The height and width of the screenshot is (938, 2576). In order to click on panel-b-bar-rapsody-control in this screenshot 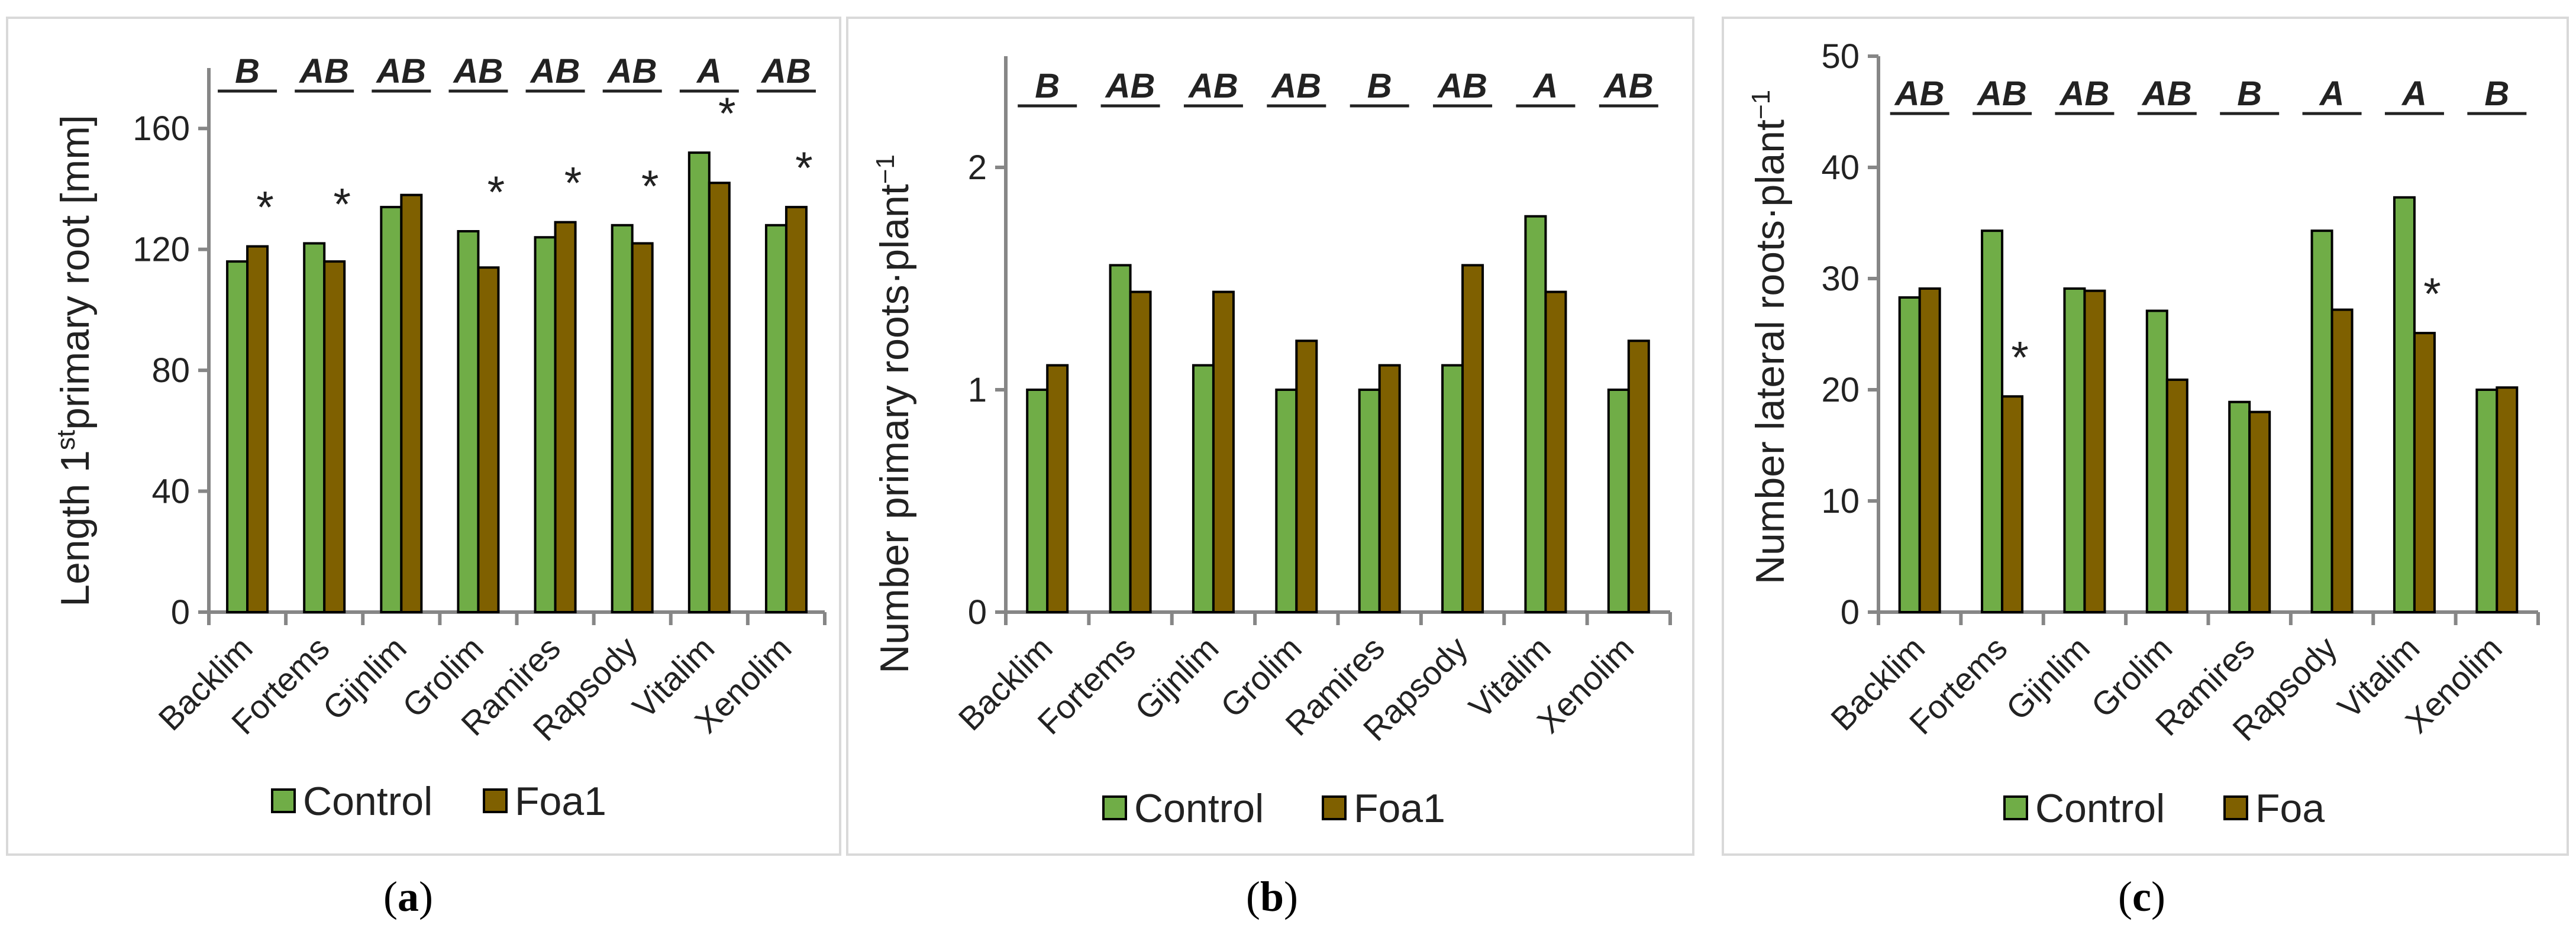, I will do `click(1452, 488)`.